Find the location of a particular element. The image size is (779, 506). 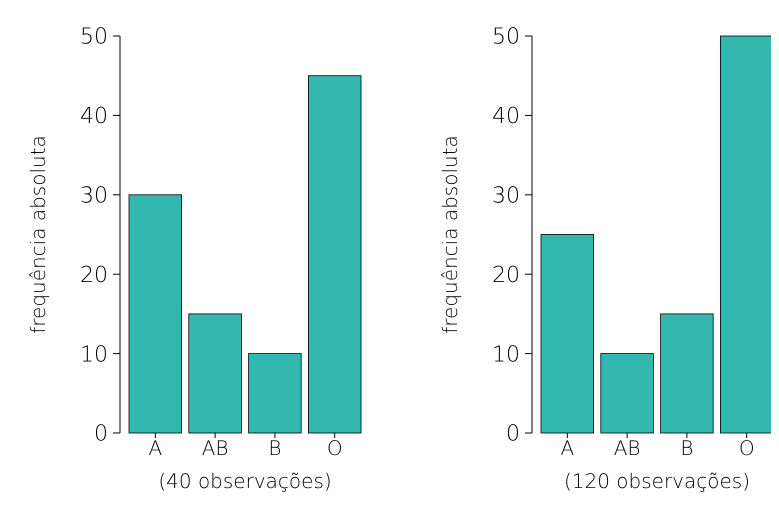

x-axis-title: (40 observações) is located at coordinates (245, 481).